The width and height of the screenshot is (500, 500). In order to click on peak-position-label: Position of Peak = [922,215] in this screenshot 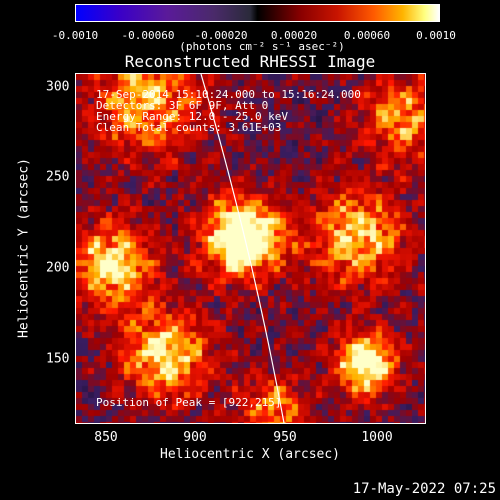, I will do `click(189, 402)`.